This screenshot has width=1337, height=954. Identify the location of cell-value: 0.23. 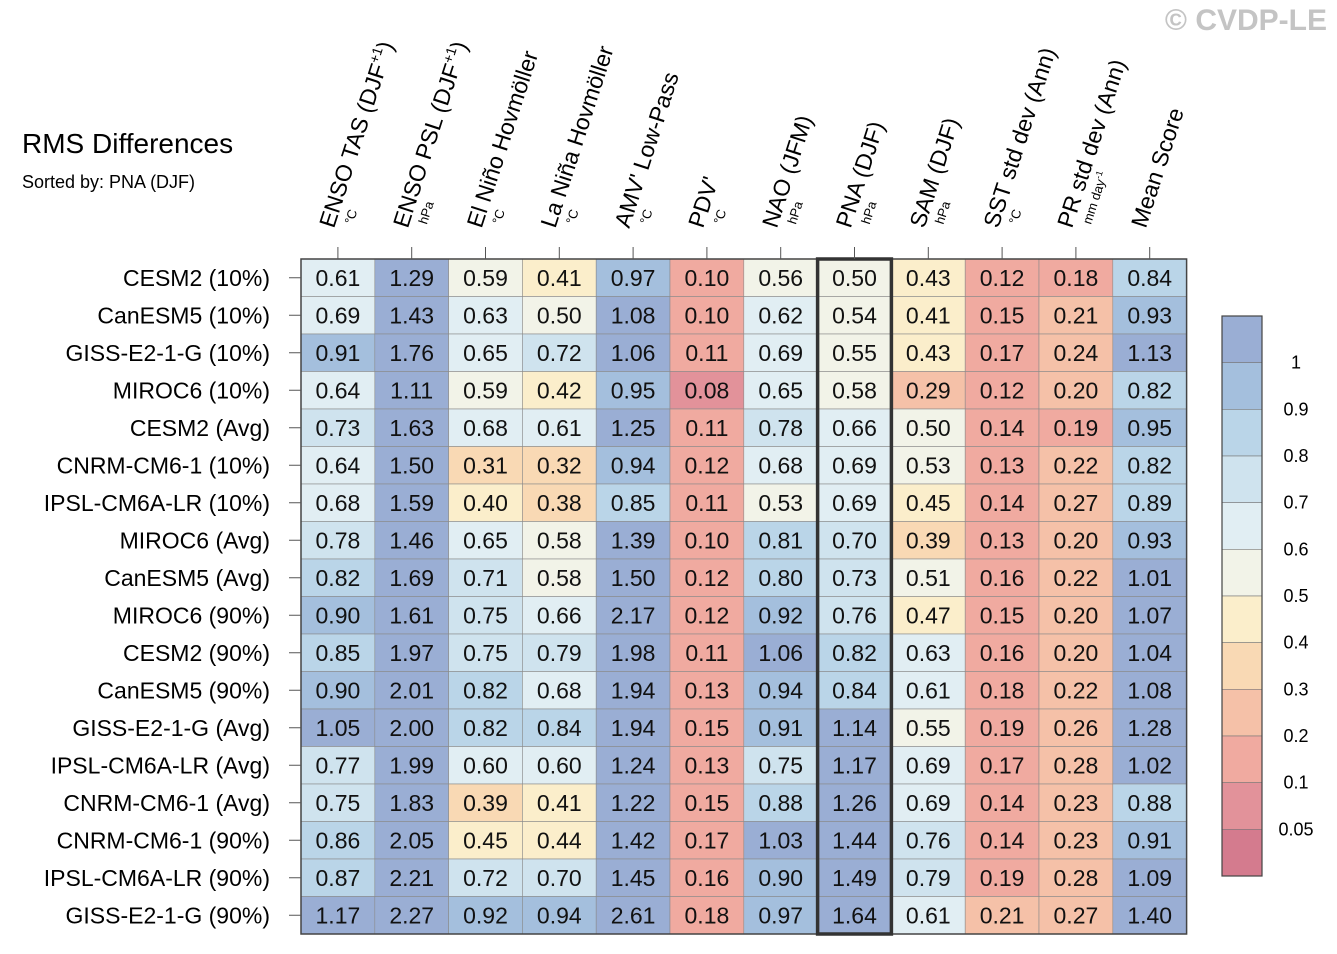
(1076, 803).